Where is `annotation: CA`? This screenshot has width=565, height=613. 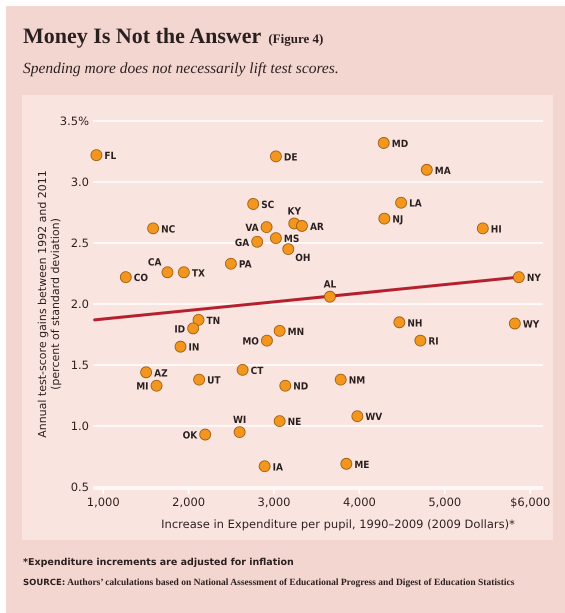
annotation: CA is located at coordinates (155, 262).